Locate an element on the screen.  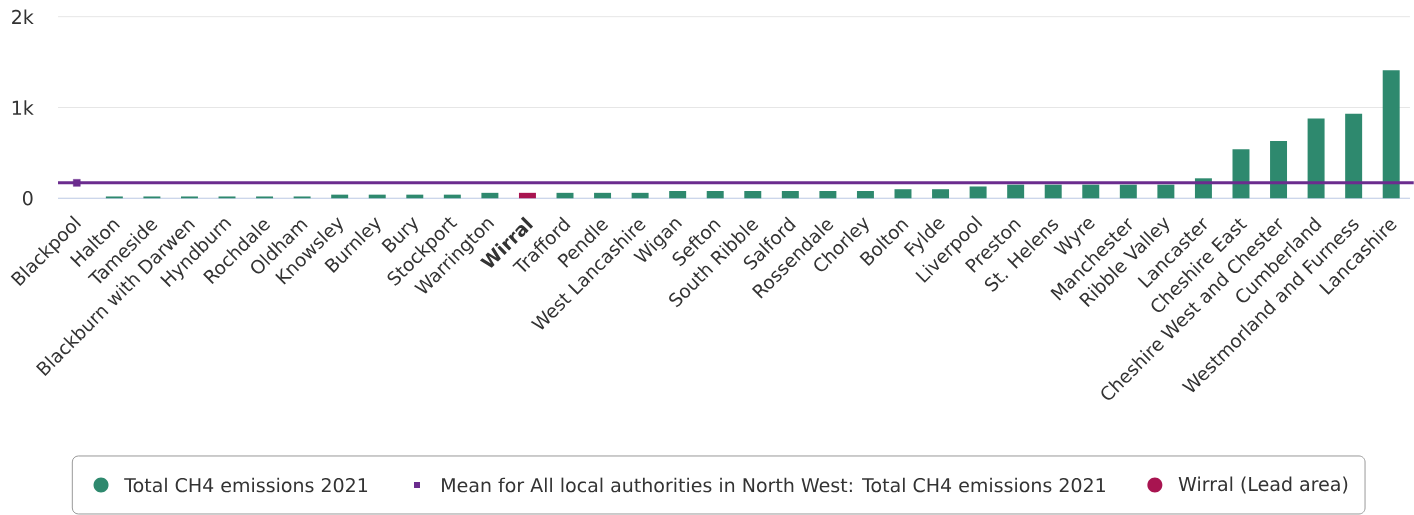
legend-label: Total CH4 emissions 2021 is located at coordinates (246, 485).